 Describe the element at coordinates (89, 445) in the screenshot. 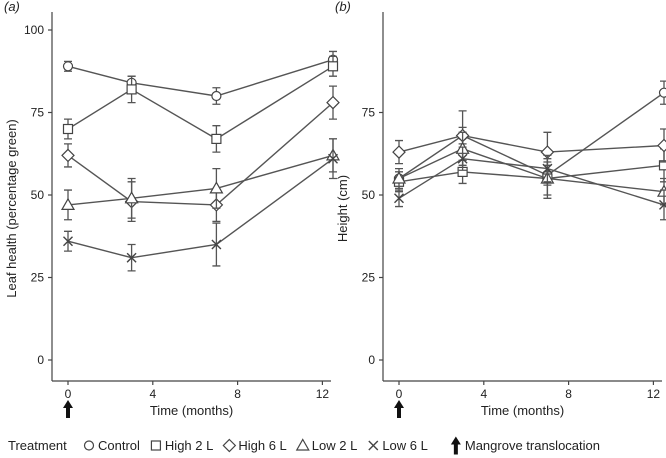

I see `legend-marker-circle` at that location.